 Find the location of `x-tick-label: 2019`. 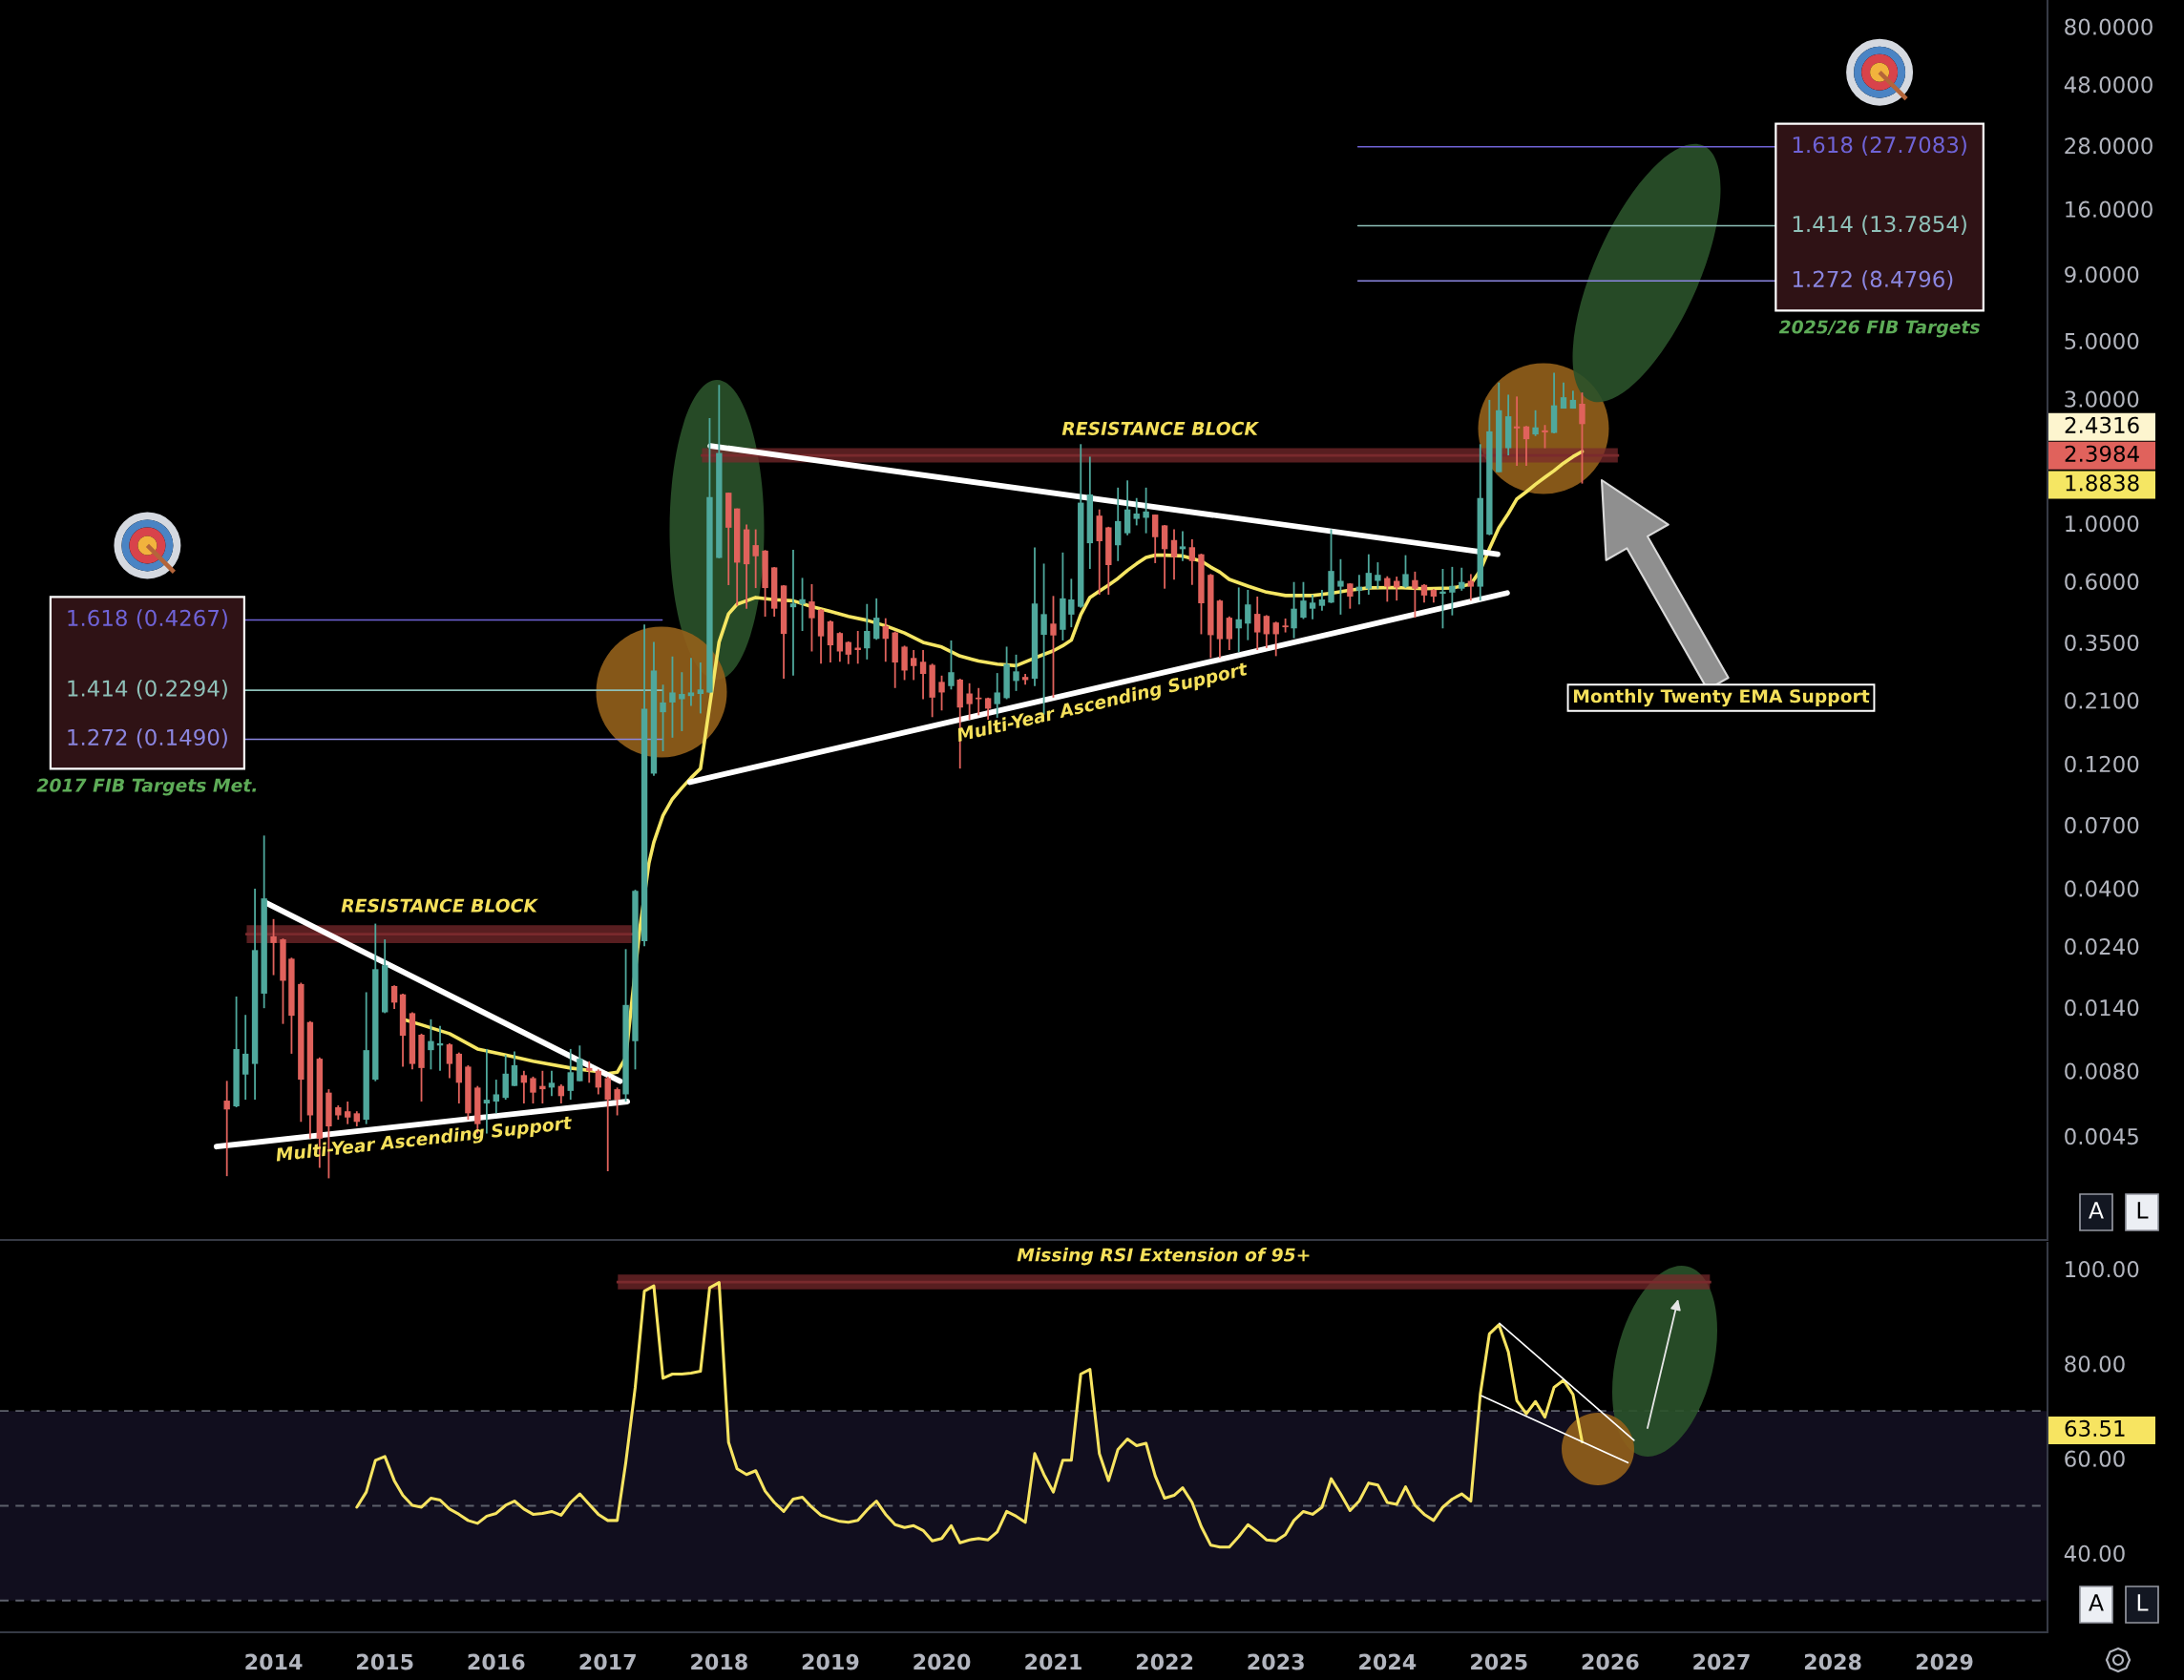

x-tick-label: 2019 is located at coordinates (830, 1662).